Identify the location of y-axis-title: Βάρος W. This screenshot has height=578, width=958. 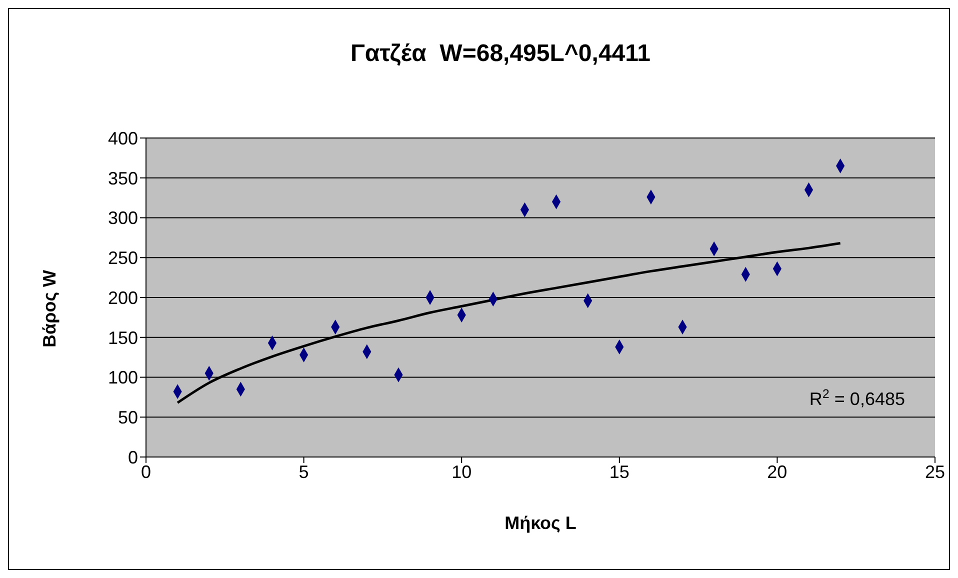
(49, 309).